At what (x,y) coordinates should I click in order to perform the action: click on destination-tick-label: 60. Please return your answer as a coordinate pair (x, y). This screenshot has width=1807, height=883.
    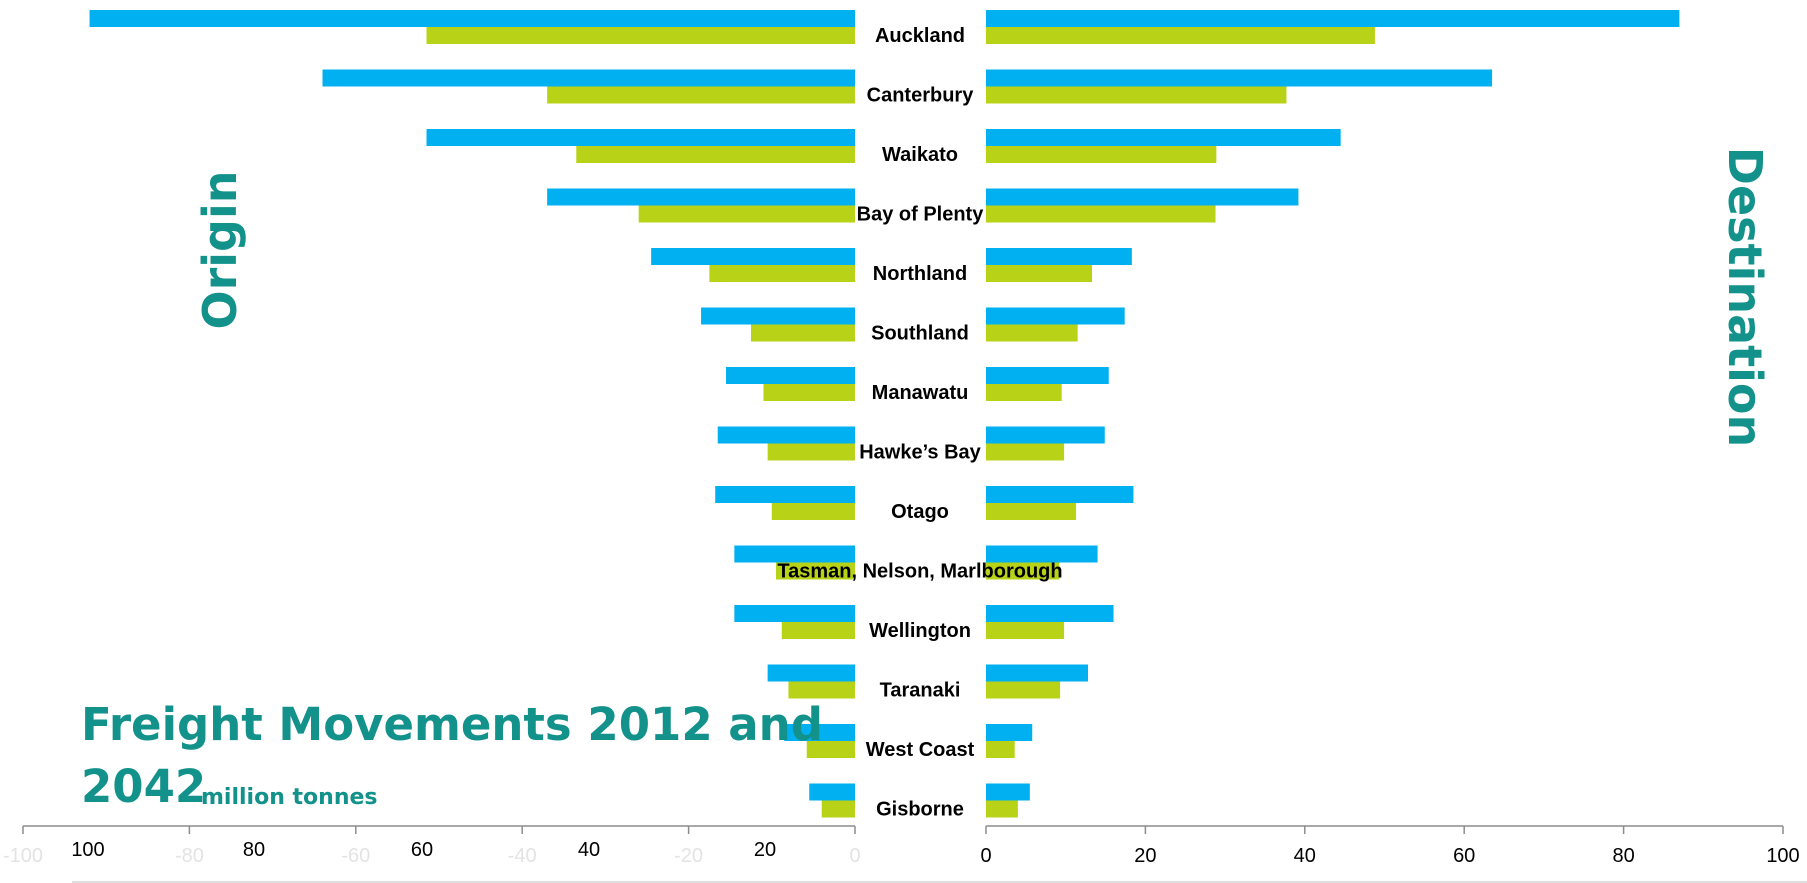
    Looking at the image, I should click on (1464, 856).